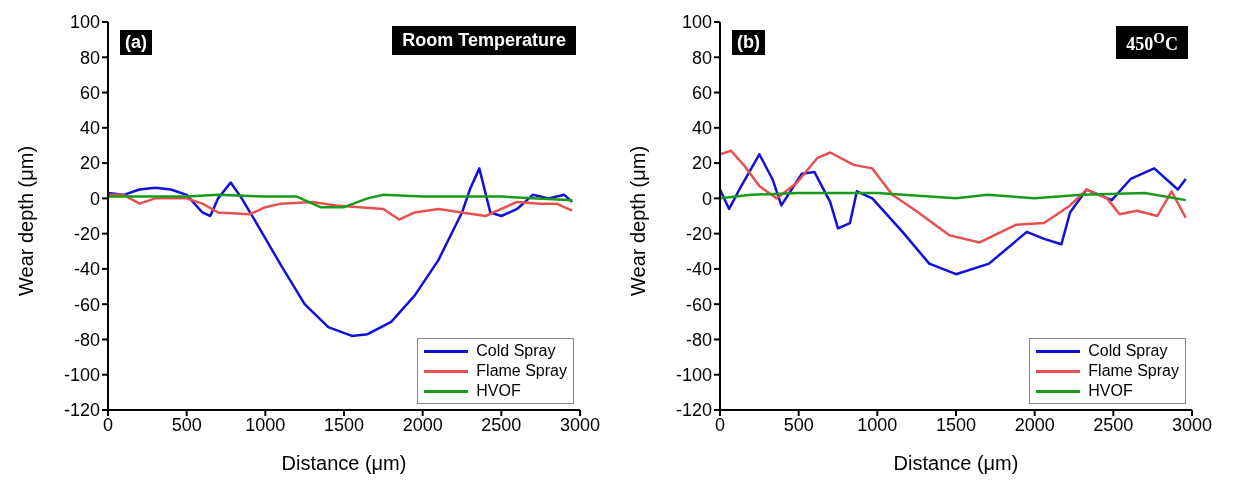 This screenshot has height=481, width=1254. Describe the element at coordinates (136, 42) in the screenshot. I see `annotation: (a)` at that location.